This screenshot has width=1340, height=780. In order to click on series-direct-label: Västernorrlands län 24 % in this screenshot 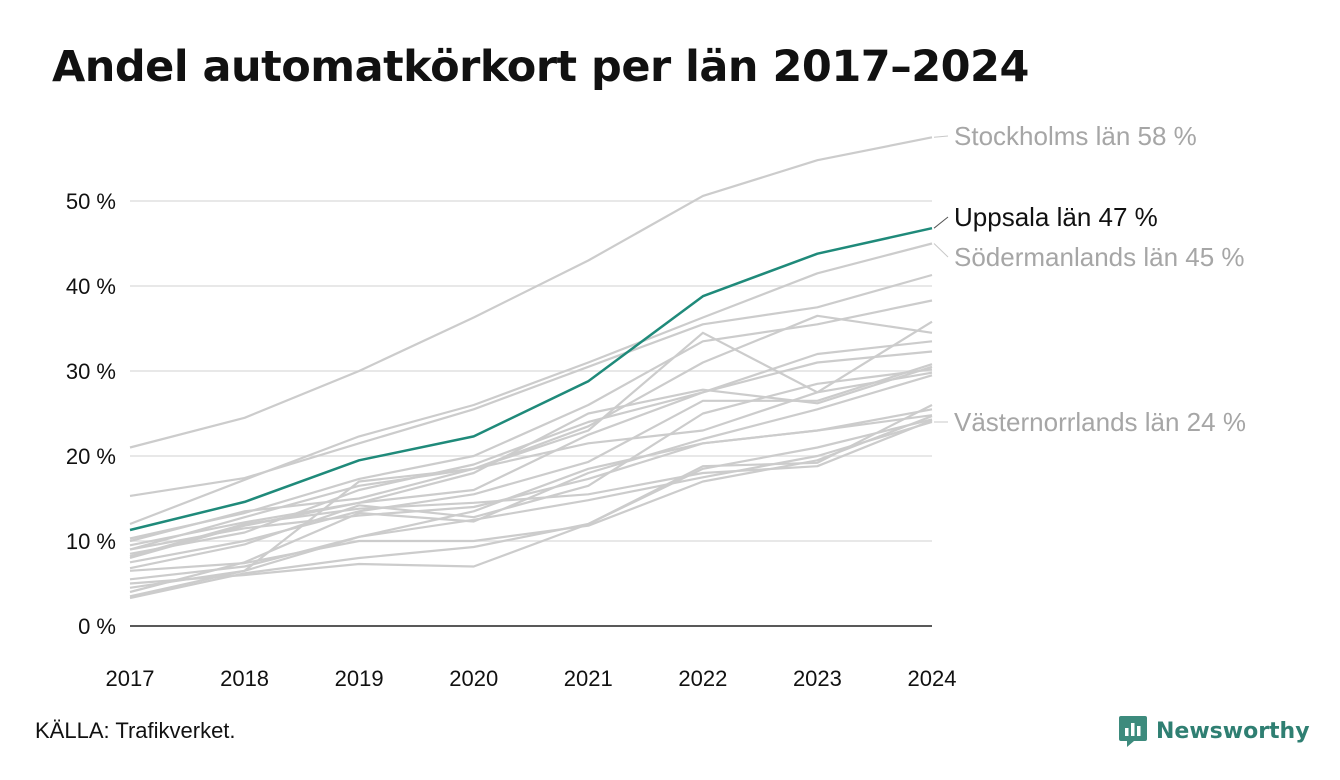, I will do `click(1100, 422)`.